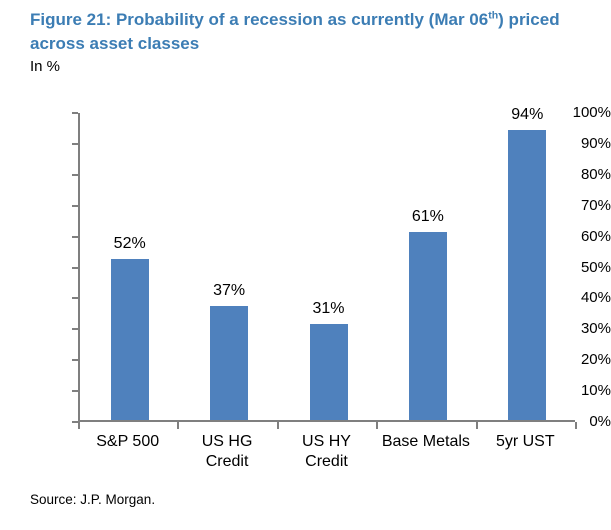 Image resolution: width=611 pixels, height=530 pixels. What do you see at coordinates (529, 19) in the screenshot?
I see `figure-title-text-post: ) priced` at bounding box center [529, 19].